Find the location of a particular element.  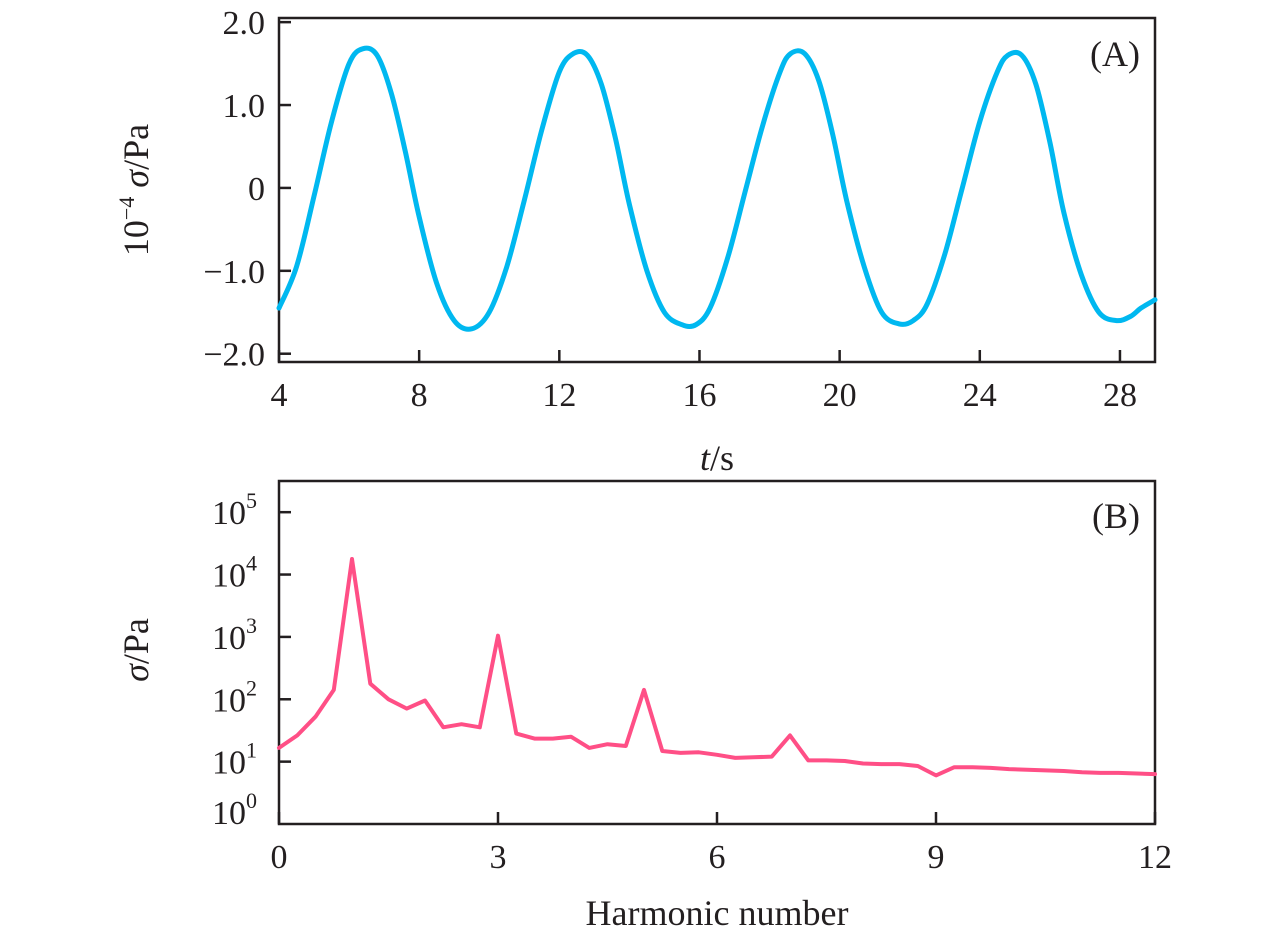

panel-a-y-ticks: 2.0 1.0 0 −1.0 −2.0 is located at coordinates (247, 189).